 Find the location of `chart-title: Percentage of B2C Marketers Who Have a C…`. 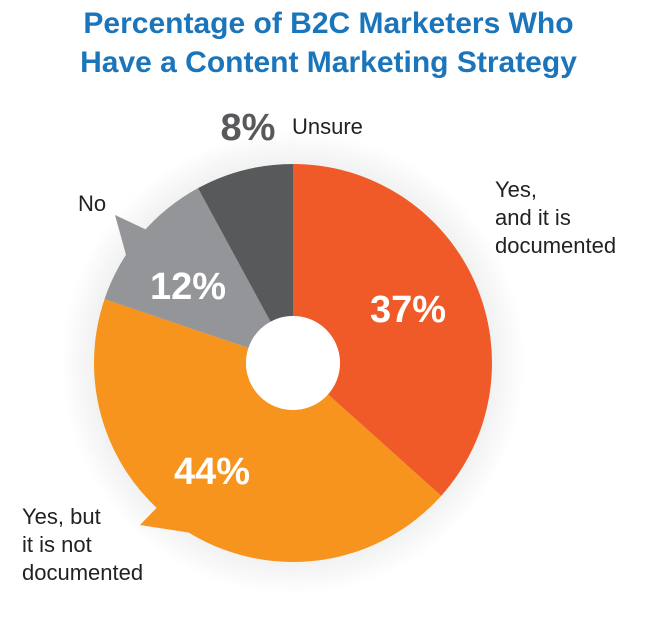

chart-title: Percentage of B2C Marketers Who Have a C… is located at coordinates (328, 43).